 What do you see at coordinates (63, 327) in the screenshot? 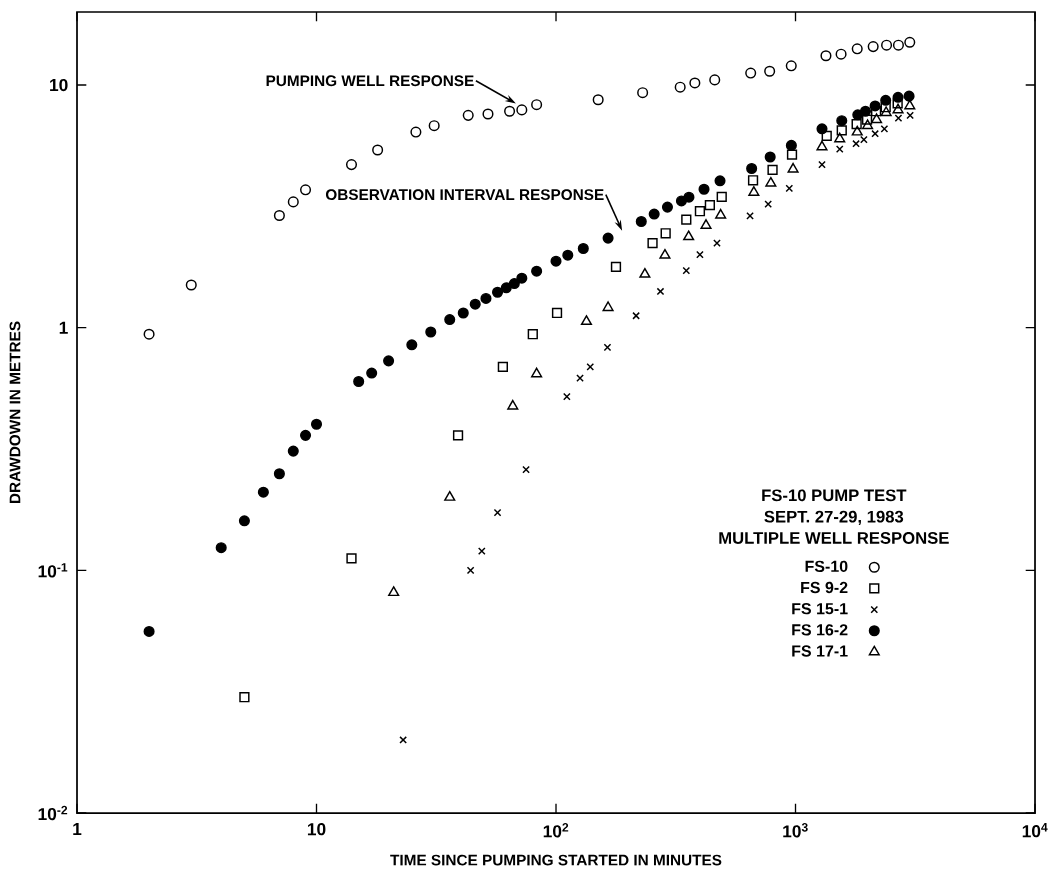
I see `y-tick-label: 1` at bounding box center [63, 327].